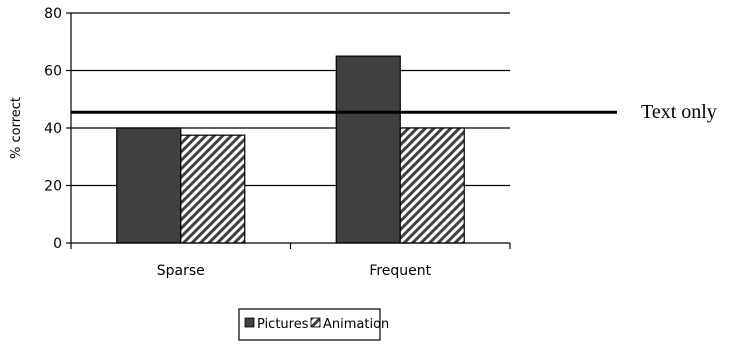  What do you see at coordinates (53, 72) in the screenshot?
I see `y-tick-label: 60` at bounding box center [53, 72].